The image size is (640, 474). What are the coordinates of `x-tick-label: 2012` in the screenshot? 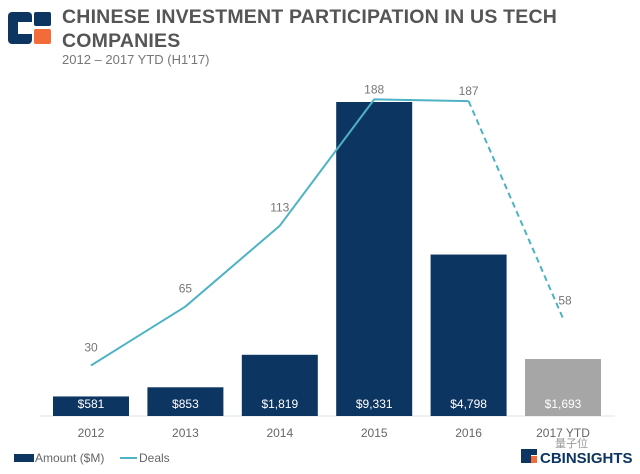 It's located at (91, 433).